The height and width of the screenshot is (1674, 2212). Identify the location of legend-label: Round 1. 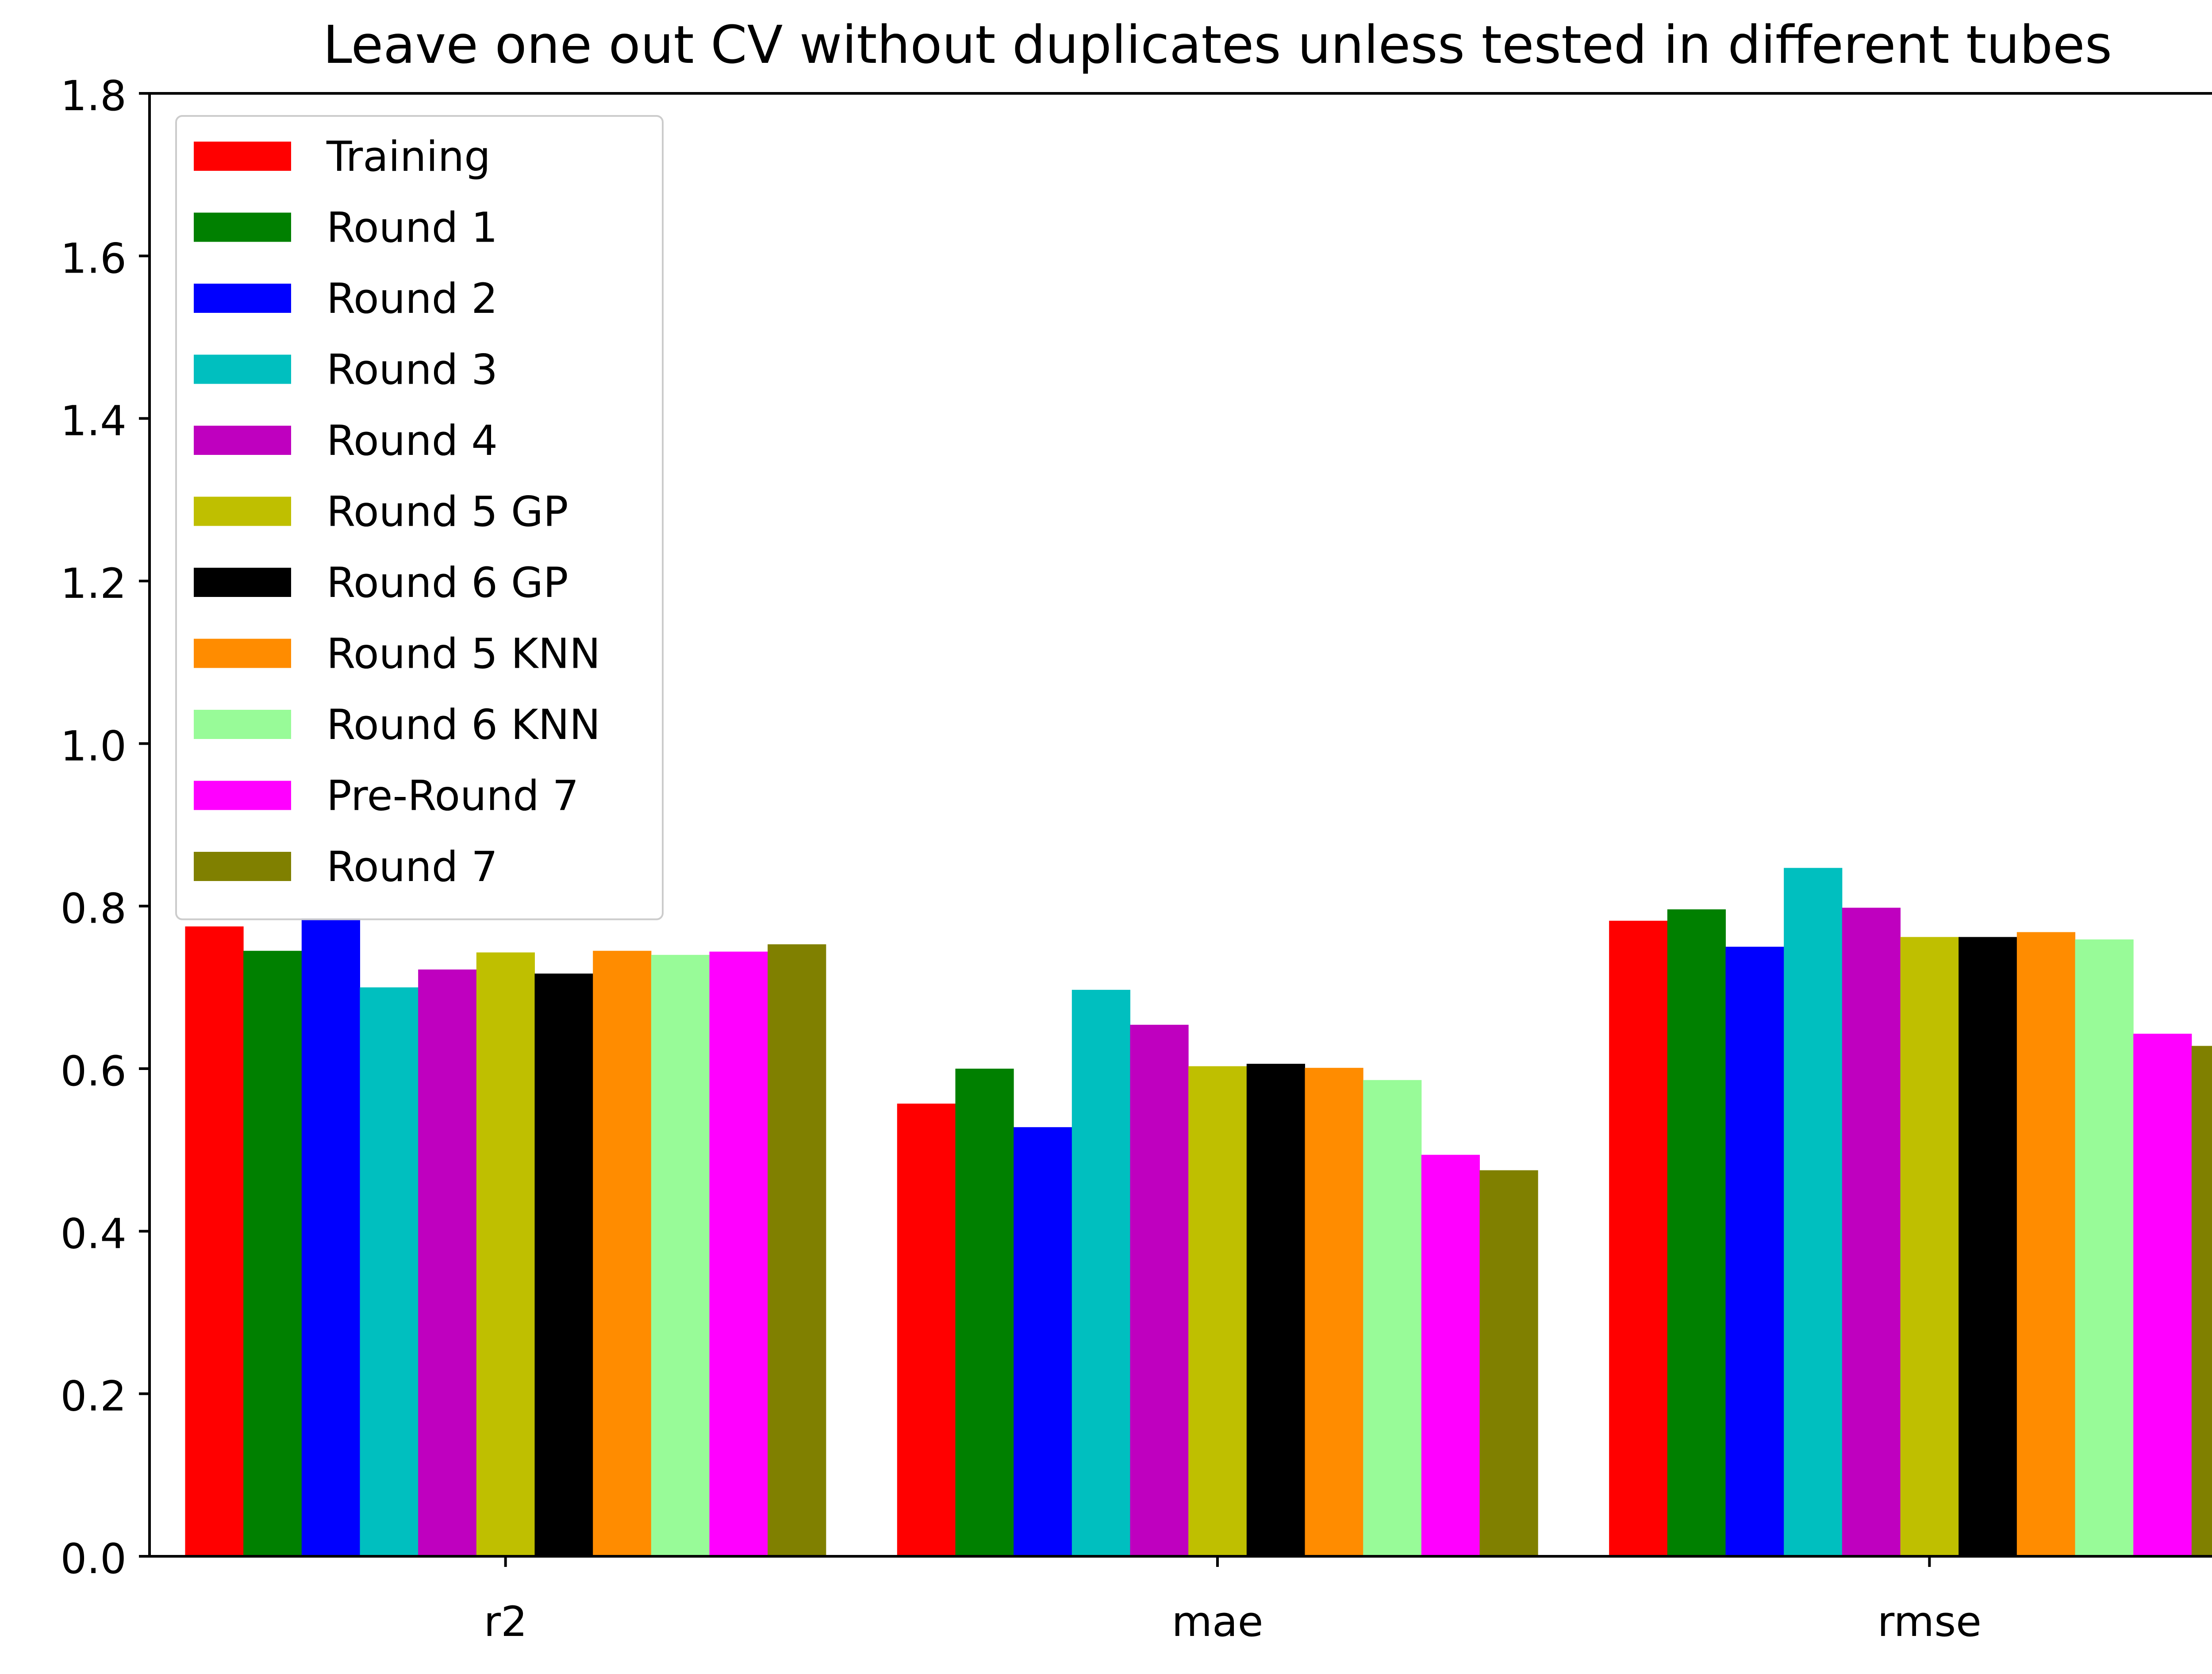
(412, 228).